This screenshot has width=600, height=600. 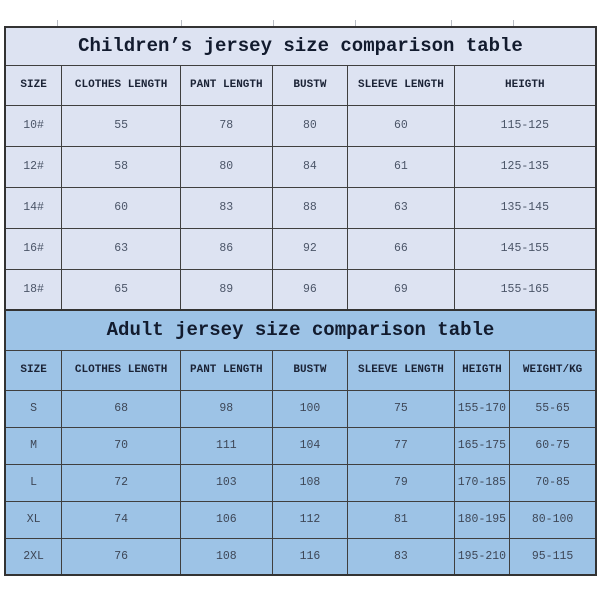 I want to click on value-cell: 155-170, so click(x=482, y=408).